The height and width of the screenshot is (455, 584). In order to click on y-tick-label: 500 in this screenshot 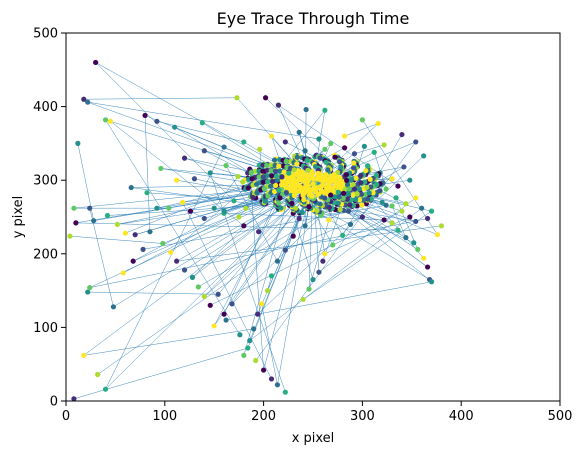, I will do `click(45, 34)`.